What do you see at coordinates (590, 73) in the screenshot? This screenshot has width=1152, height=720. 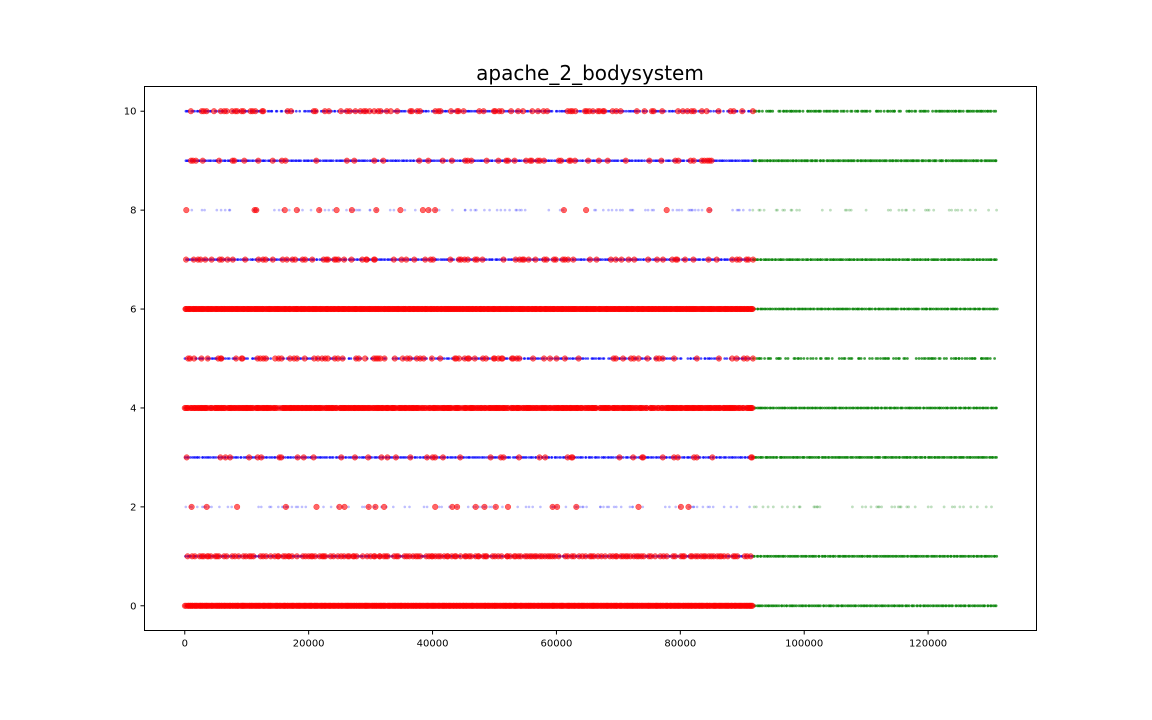 I see `chart-title: apache_2_bodysystem` at bounding box center [590, 73].